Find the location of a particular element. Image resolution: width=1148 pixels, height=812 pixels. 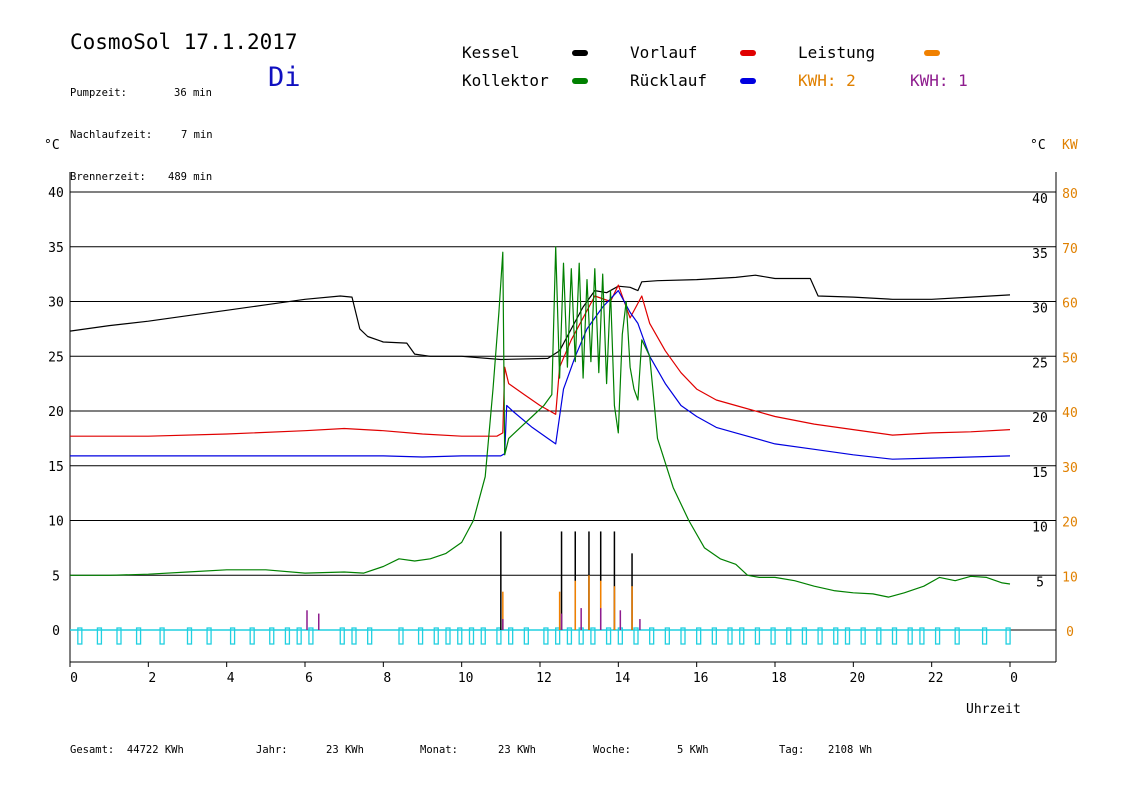

y-tick-right-c-30: 30 is located at coordinates (1040, 309).